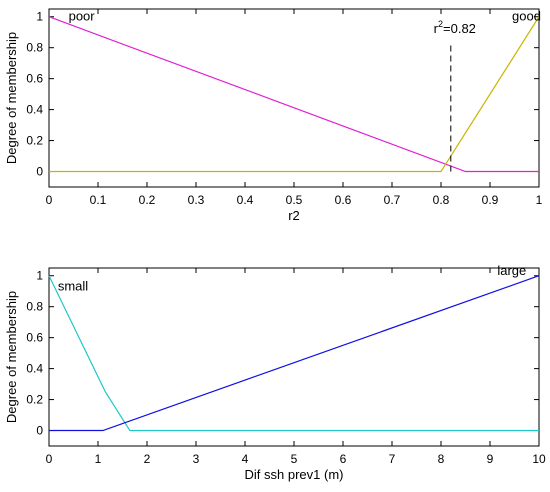 This screenshot has height=492, width=550. Describe the element at coordinates (294, 215) in the screenshot. I see `x-axis-label: r2` at that location.